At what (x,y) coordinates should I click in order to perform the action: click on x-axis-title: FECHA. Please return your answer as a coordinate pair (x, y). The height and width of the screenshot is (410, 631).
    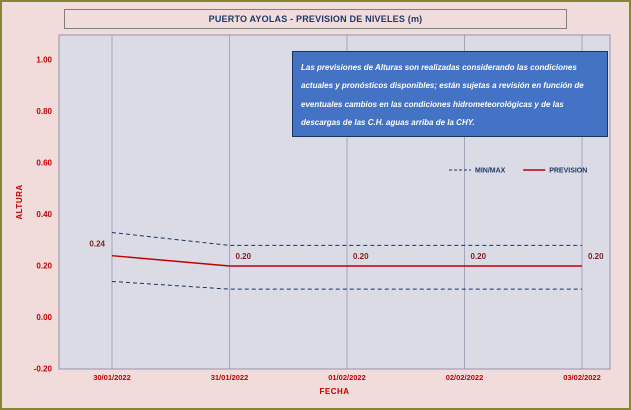
    Looking at the image, I should click on (334, 391).